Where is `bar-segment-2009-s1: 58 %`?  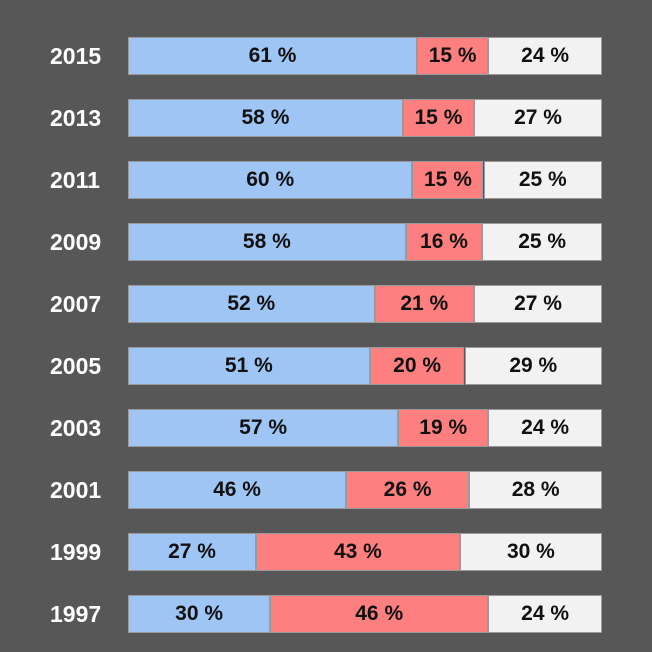
bar-segment-2009-s1: 58 % is located at coordinates (267, 242).